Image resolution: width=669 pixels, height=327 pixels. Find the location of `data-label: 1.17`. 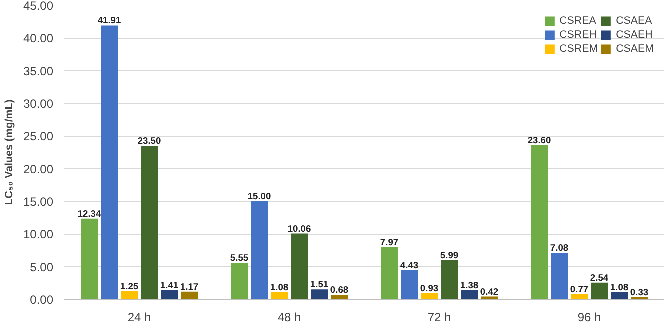

data-label: 1.17 is located at coordinates (189, 287).